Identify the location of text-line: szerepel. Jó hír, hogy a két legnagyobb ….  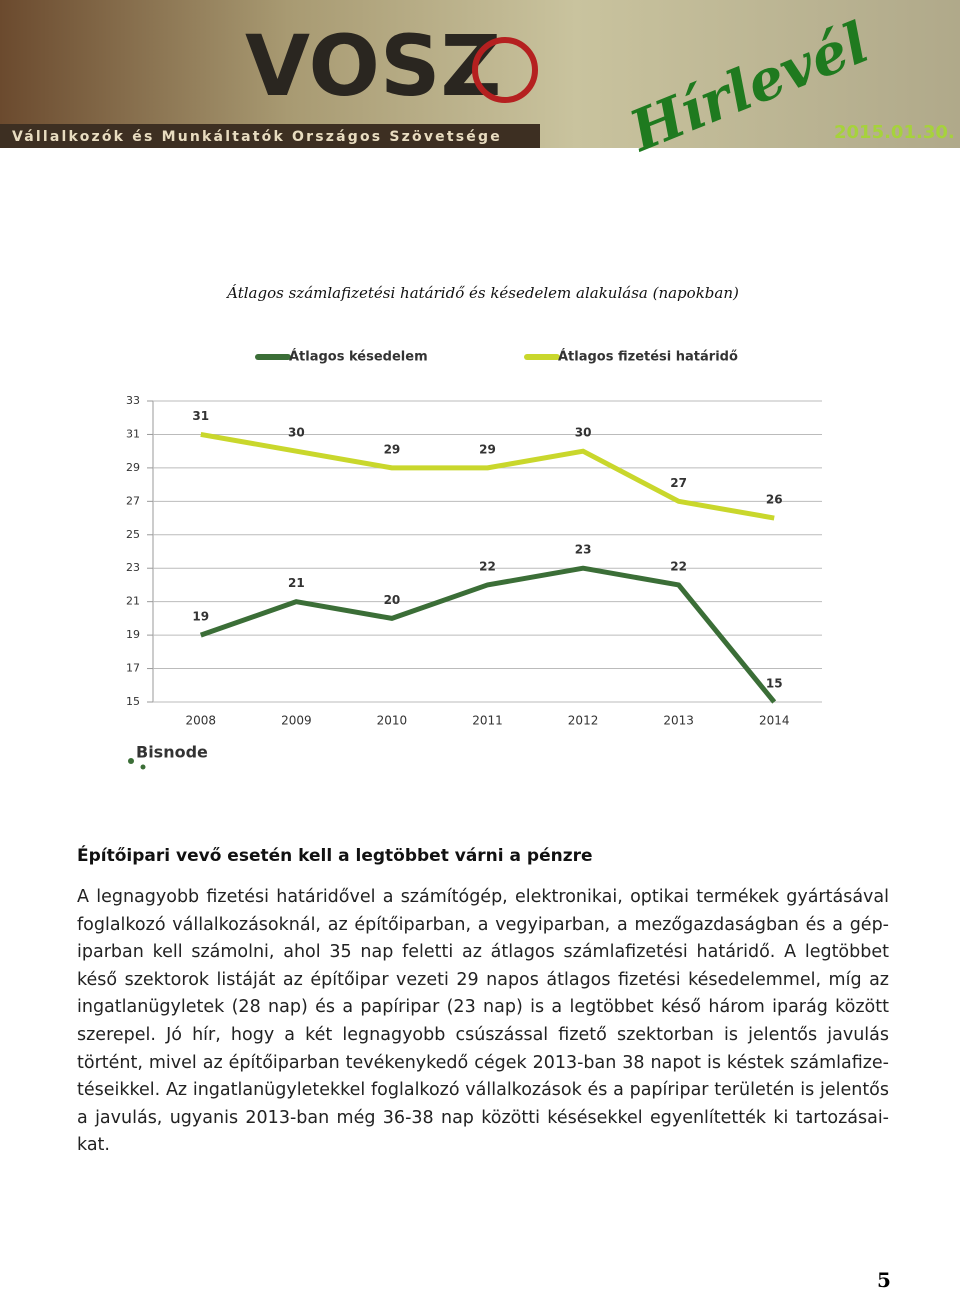
(483, 1034).